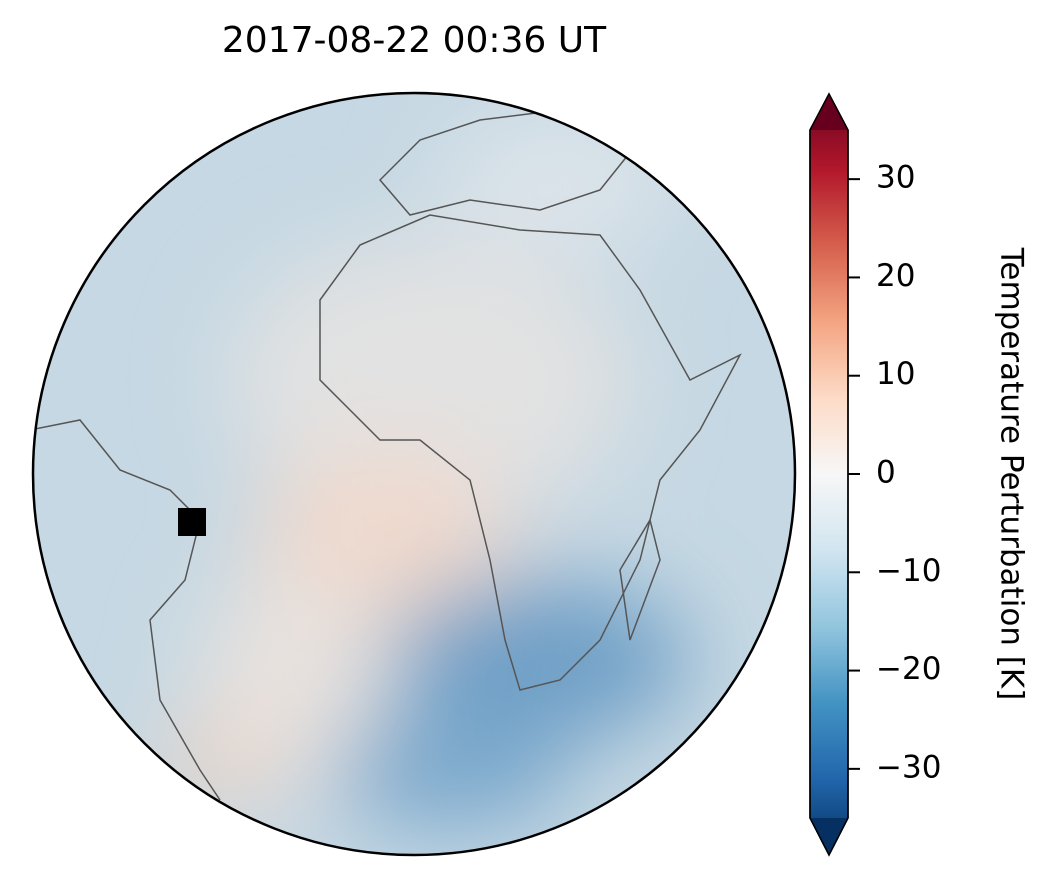  What do you see at coordinates (895, 178) in the screenshot?
I see `colorbar-tick-label: 30` at bounding box center [895, 178].